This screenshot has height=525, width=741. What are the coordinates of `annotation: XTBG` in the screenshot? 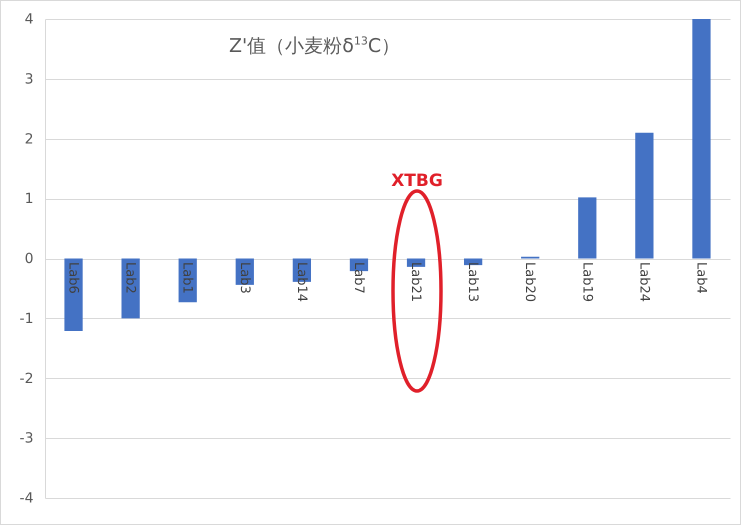 It's located at (417, 181).